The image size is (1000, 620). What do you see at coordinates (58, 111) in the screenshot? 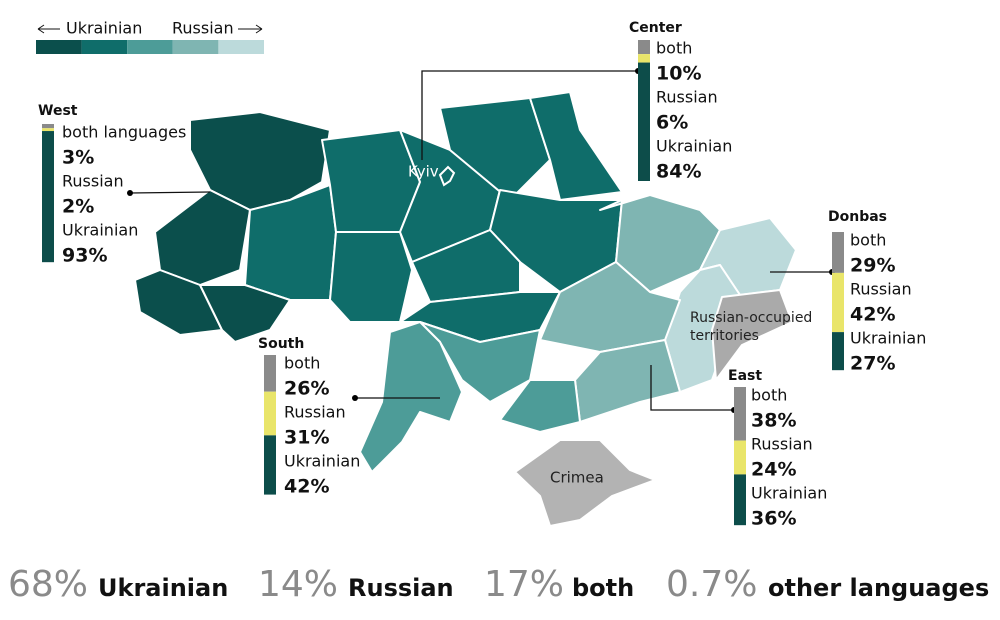
I see `region-title: West` at bounding box center [58, 111].